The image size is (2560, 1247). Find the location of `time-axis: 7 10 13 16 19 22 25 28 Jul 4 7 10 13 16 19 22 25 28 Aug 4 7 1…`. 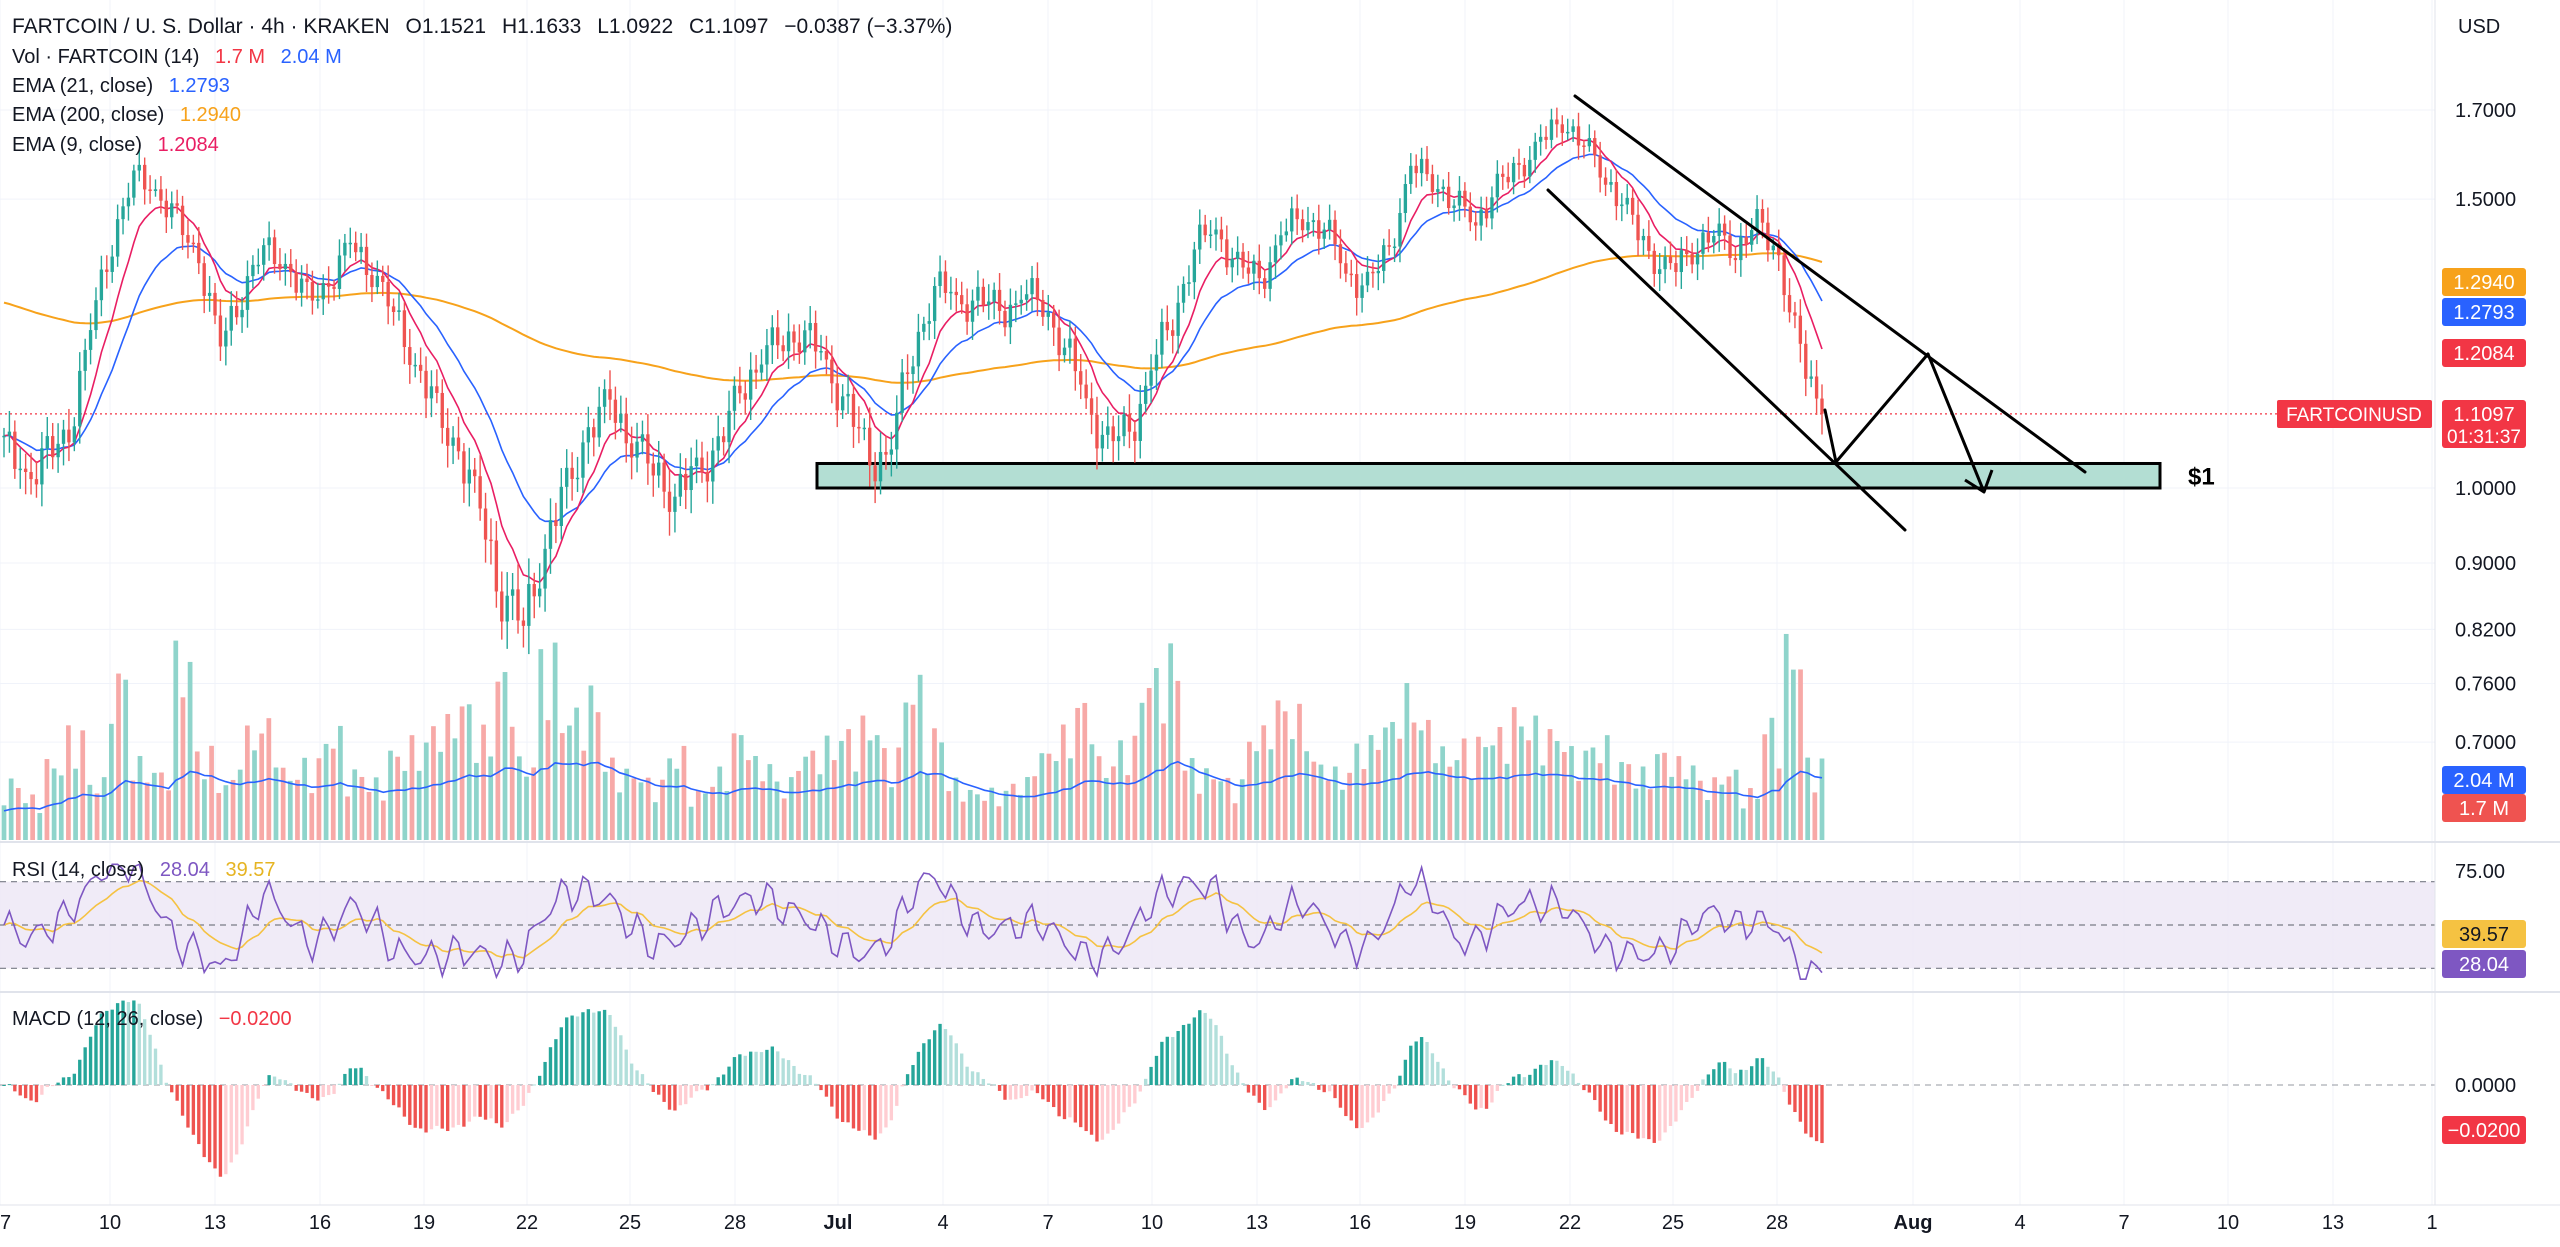

time-axis: 7 10 13 16 19 22 25 28 Jul 4 7 10 13 16 19 22 25 28 Aug 4 7 1… is located at coordinates (1219, 1223).